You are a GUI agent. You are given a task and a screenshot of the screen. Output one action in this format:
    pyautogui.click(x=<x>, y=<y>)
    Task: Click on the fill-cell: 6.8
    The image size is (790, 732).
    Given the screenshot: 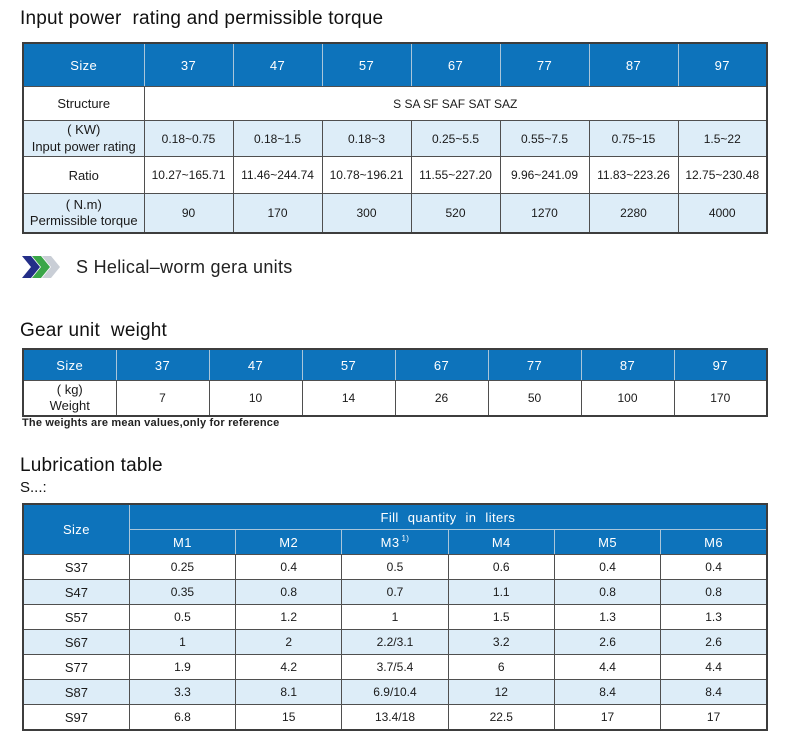 What is the action you would take?
    pyautogui.click(x=182, y=717)
    